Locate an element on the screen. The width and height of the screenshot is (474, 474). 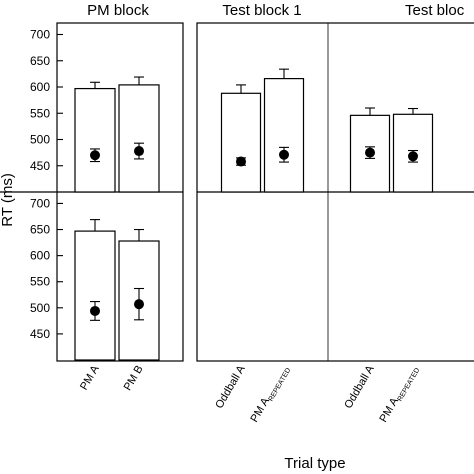
y-tick-label-top-550: 550 is located at coordinates (40, 113).